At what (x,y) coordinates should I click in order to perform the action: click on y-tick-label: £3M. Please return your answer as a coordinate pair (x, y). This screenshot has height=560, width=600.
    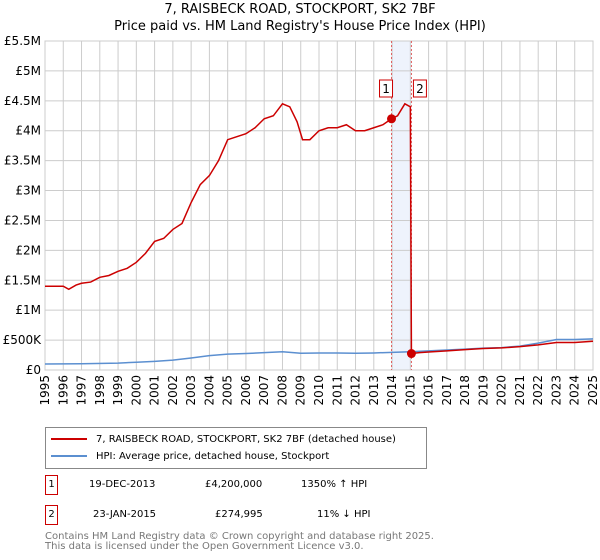
    Looking at the image, I should click on (28, 191).